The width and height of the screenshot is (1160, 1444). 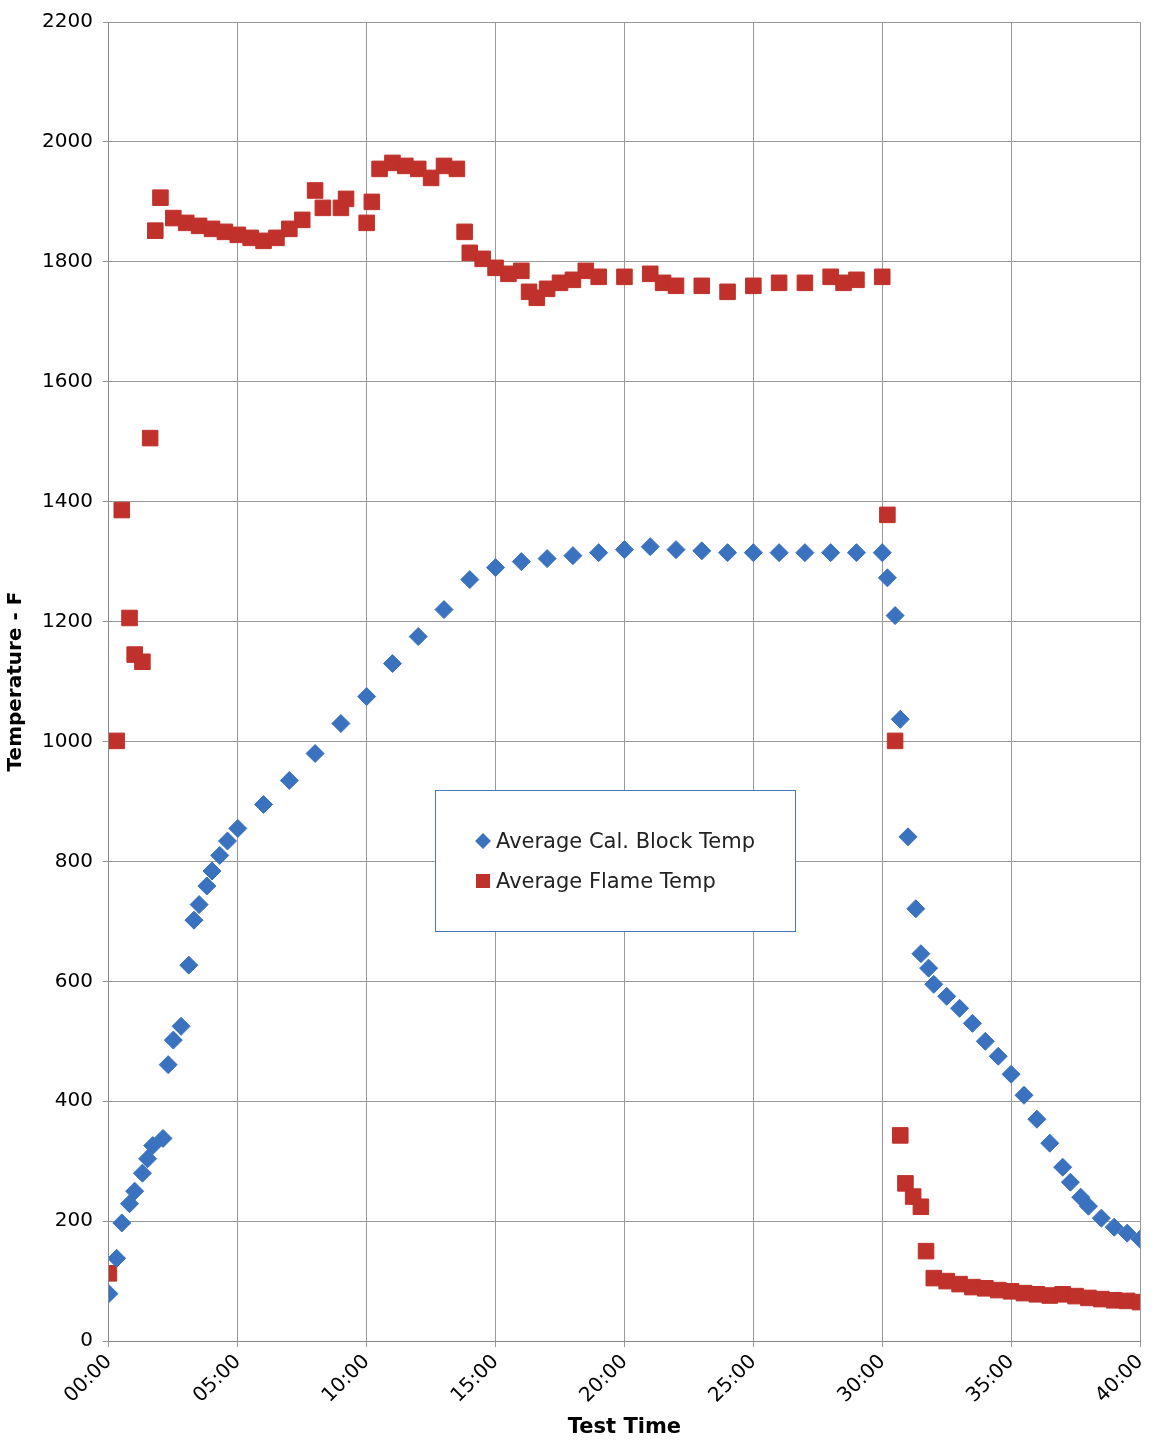 I want to click on legend-label: Average Cal. Block Temp, so click(x=626, y=841).